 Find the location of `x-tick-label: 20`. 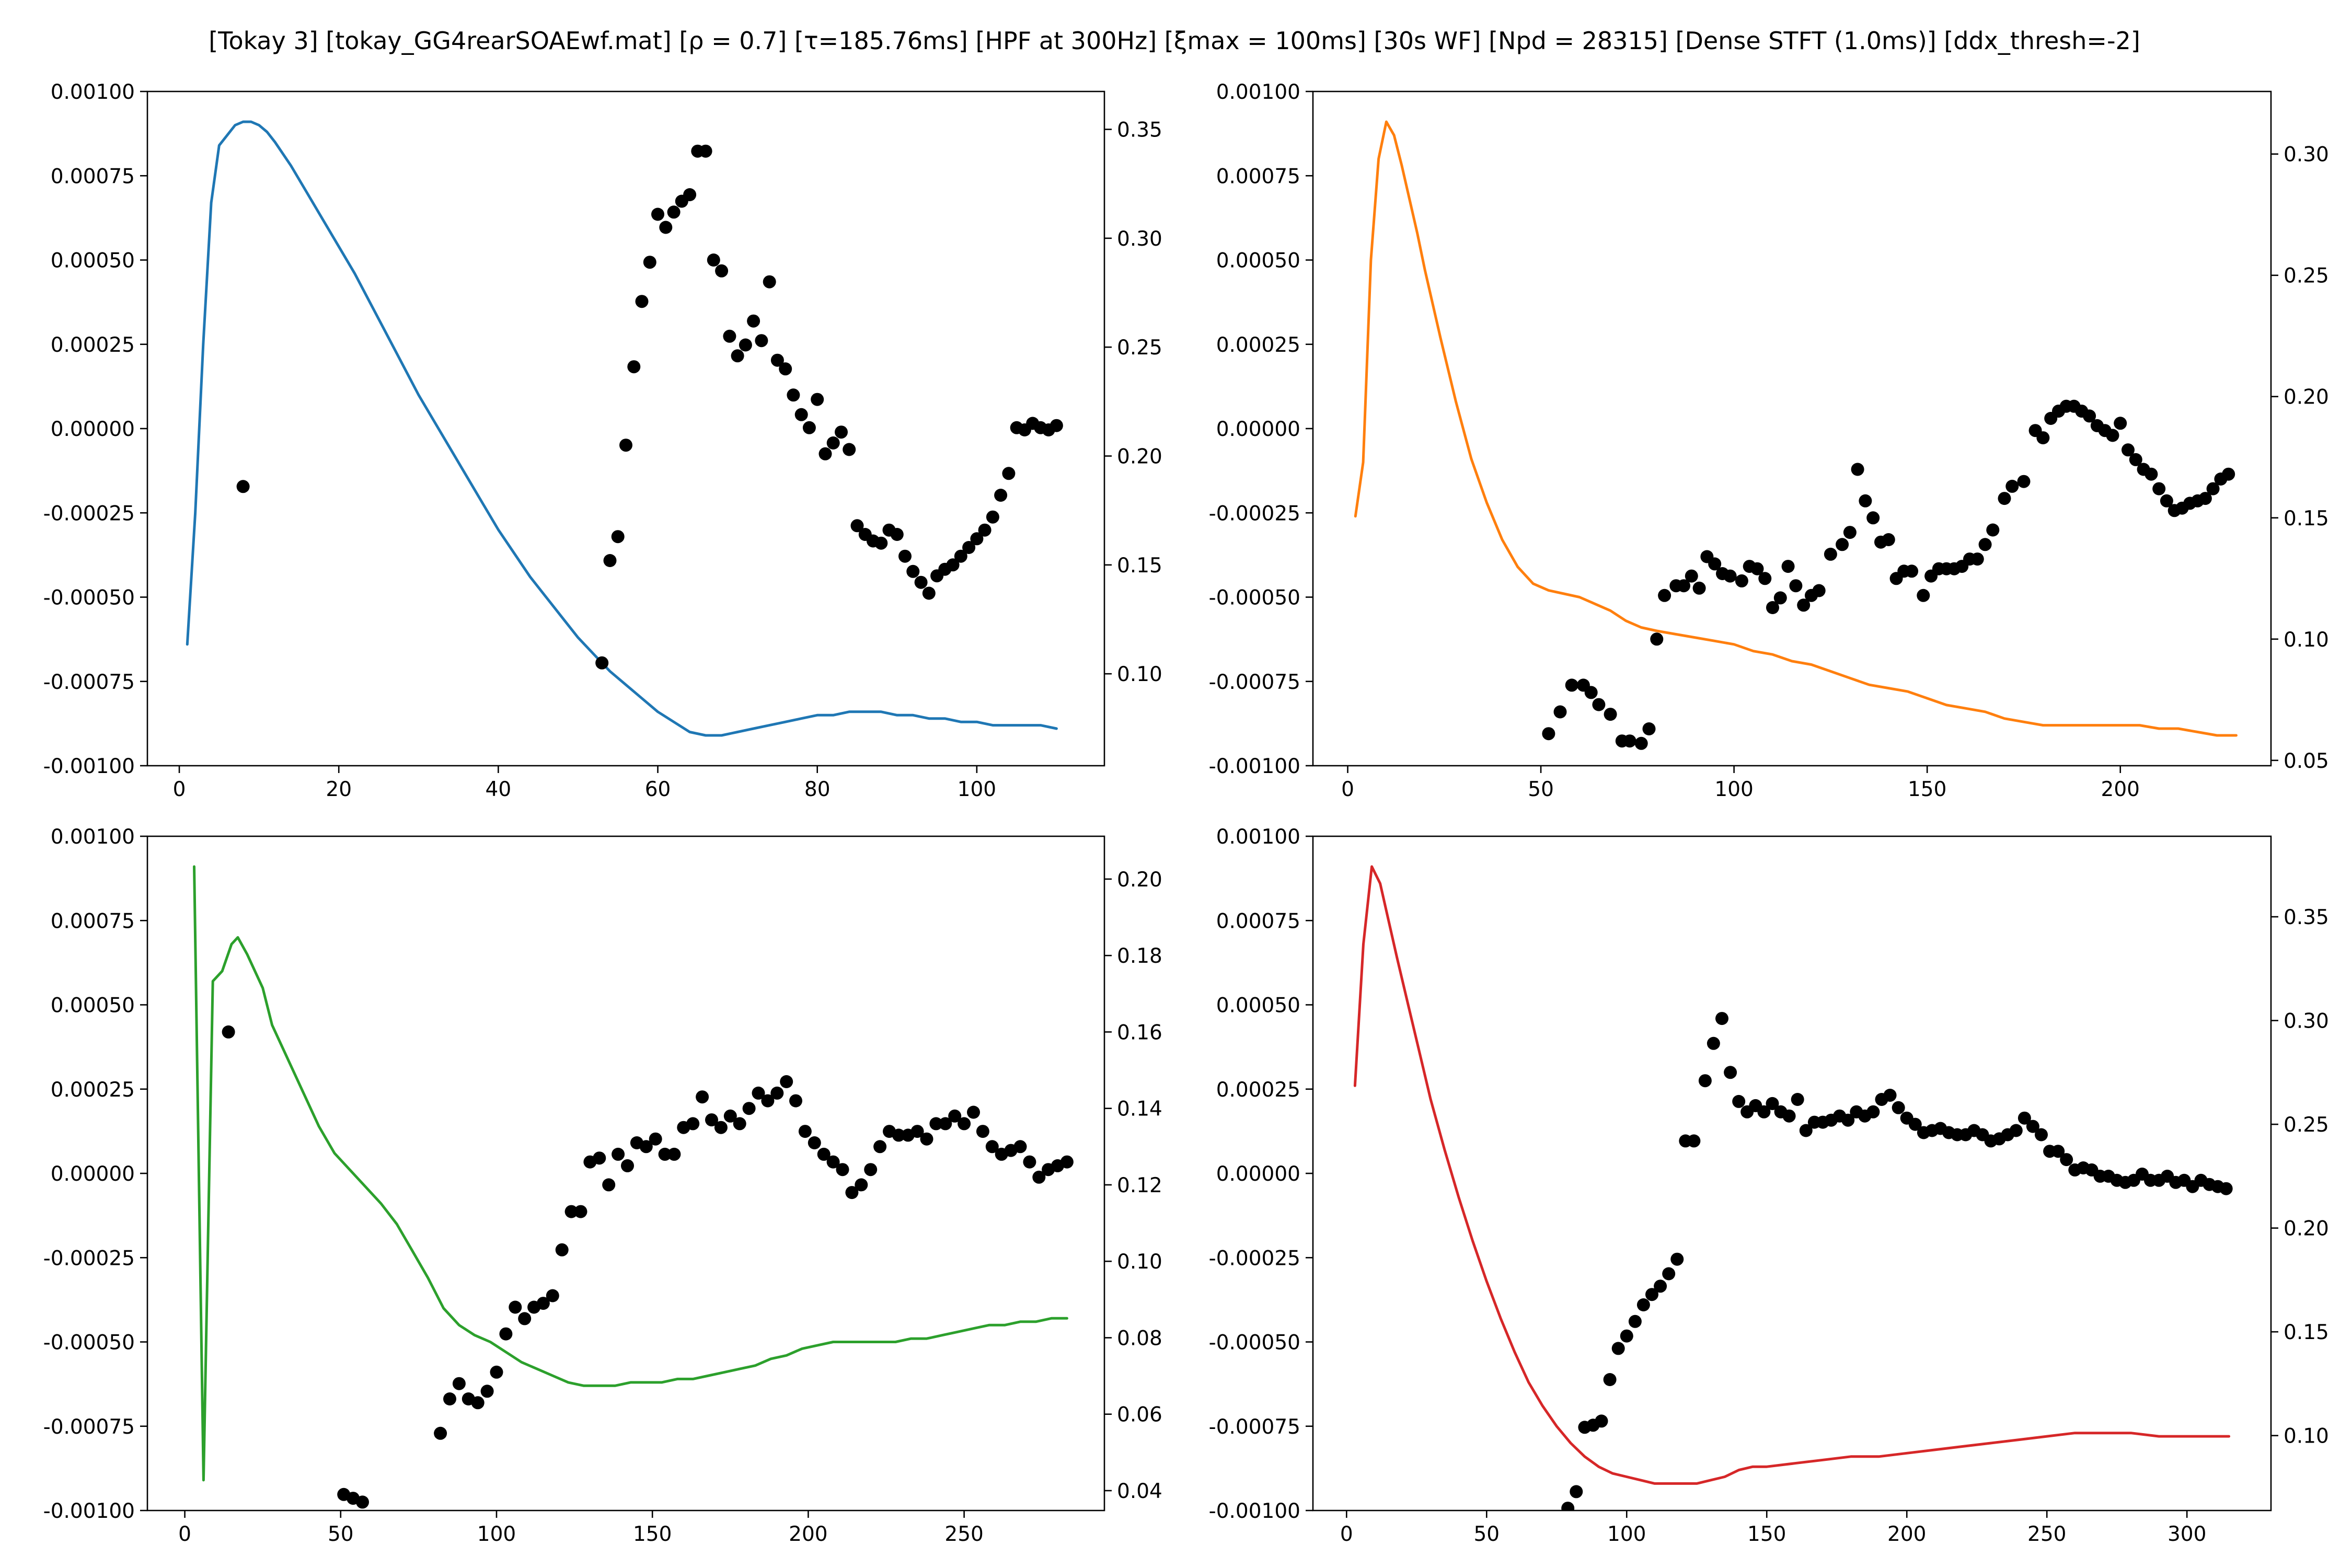

x-tick-label: 20 is located at coordinates (339, 789).